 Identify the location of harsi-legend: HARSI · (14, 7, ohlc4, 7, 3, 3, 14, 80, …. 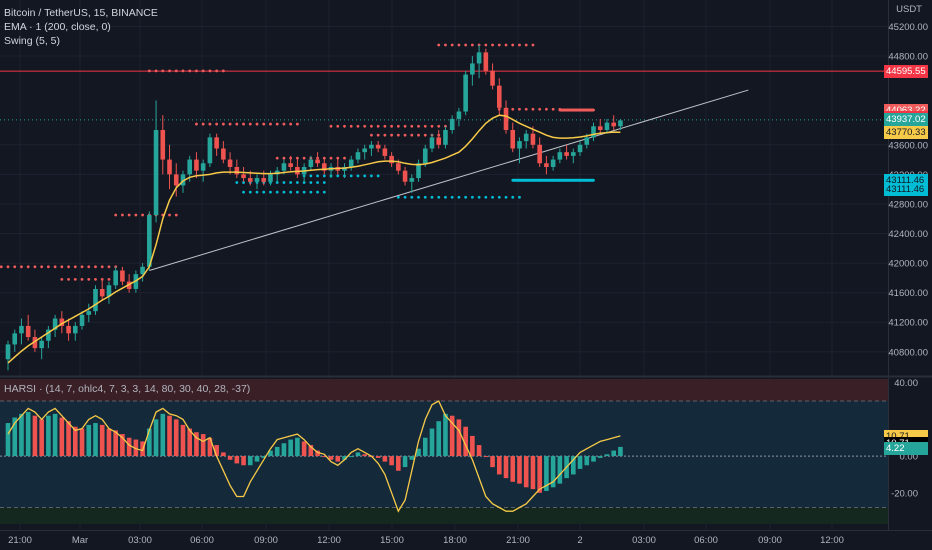
(127, 389).